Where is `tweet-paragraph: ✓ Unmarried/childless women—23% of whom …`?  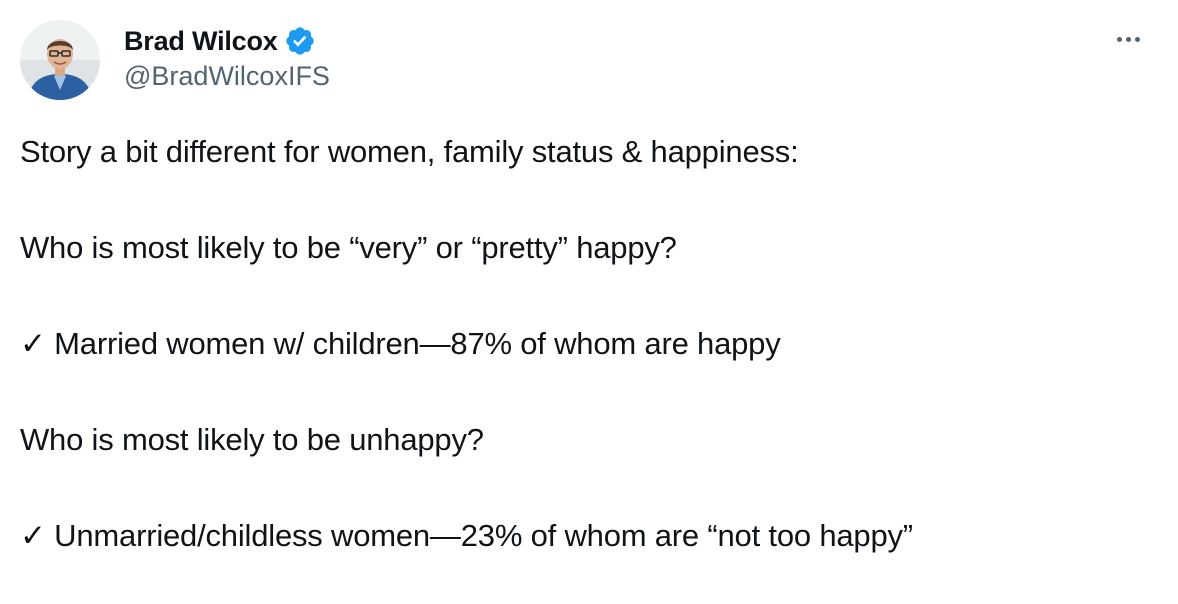 tweet-paragraph: ✓ Unmarried/childless women—23% of whom … is located at coordinates (466, 535).